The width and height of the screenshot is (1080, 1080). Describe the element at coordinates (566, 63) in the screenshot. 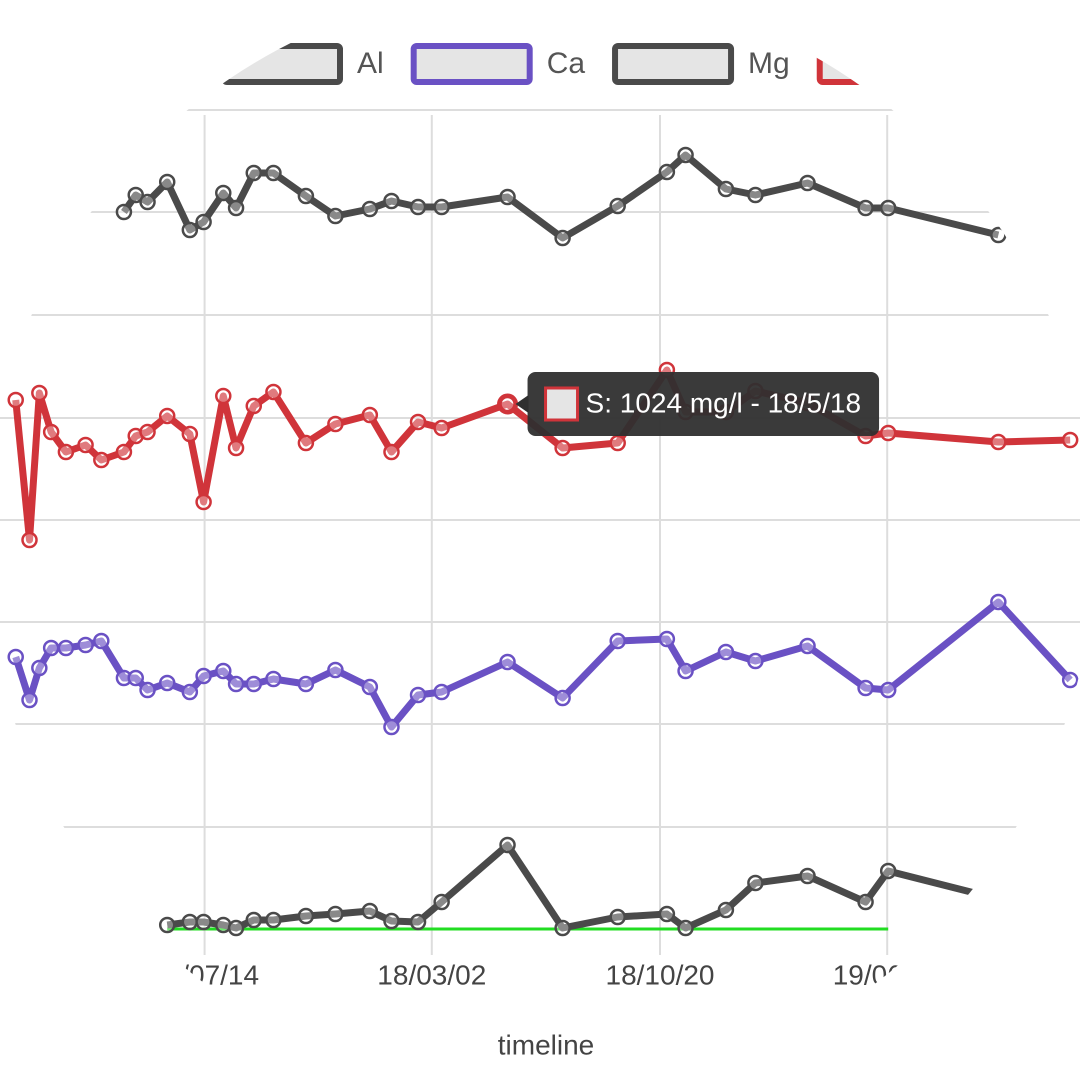

I see `legend-label: Ca` at that location.